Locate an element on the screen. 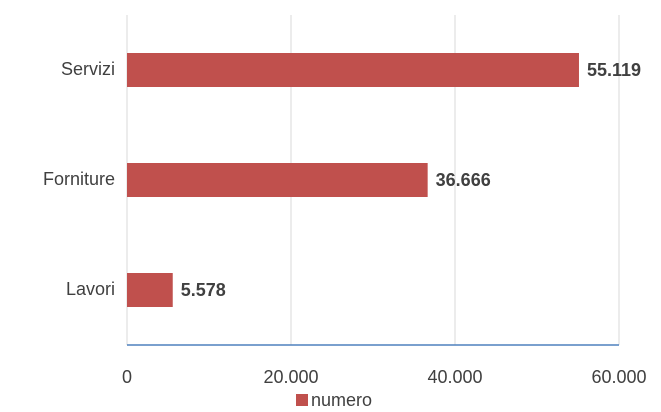 Image resolution: width=661 pixels, height=412 pixels. data-label: 5.578 is located at coordinates (203, 290).